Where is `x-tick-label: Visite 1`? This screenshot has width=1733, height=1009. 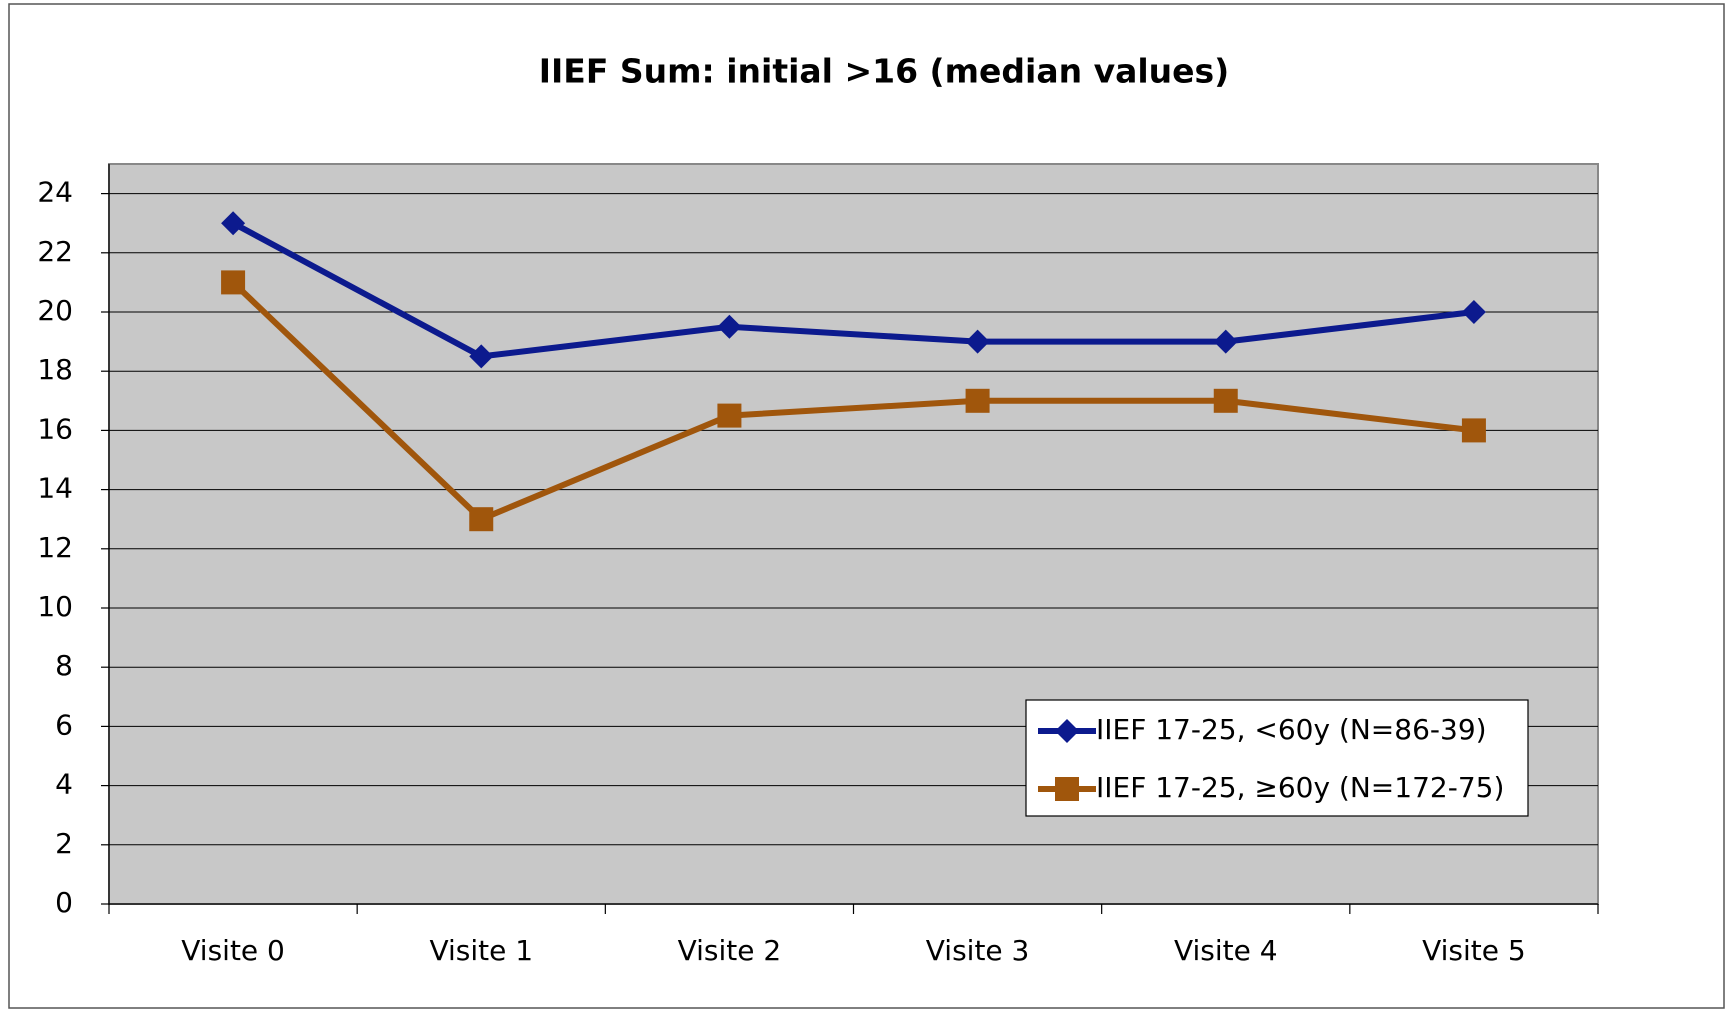
x-tick-label: Visite 1 is located at coordinates (481, 950).